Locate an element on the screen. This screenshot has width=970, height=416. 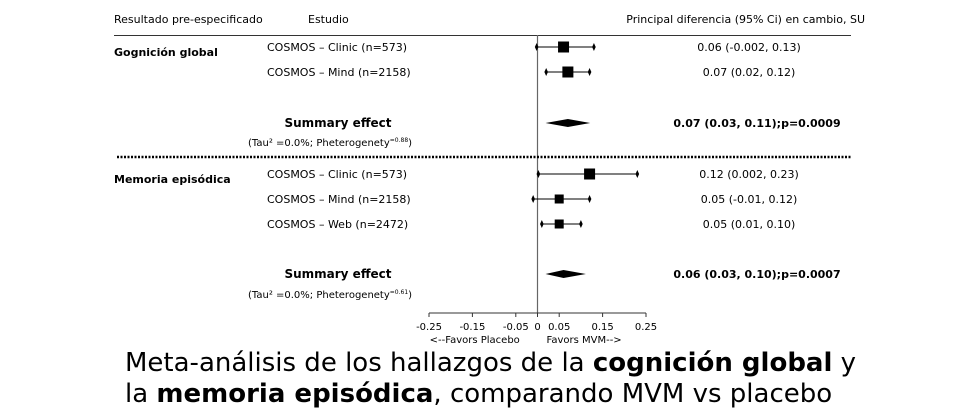
x-tick-label: 0.15 is located at coordinates (602, 327).